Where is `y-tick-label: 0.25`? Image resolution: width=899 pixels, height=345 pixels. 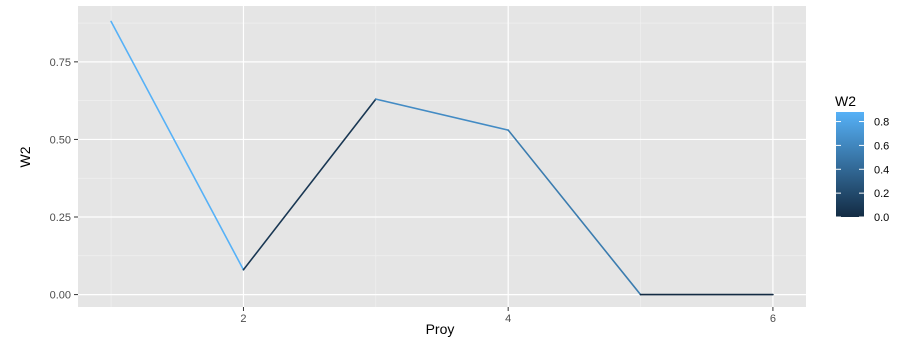
y-tick-label: 0.25 is located at coordinates (60, 218).